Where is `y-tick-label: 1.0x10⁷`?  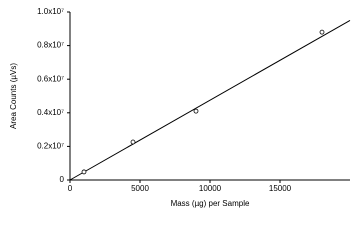
y-tick-label: 1.0x10⁷ is located at coordinates (50, 11).